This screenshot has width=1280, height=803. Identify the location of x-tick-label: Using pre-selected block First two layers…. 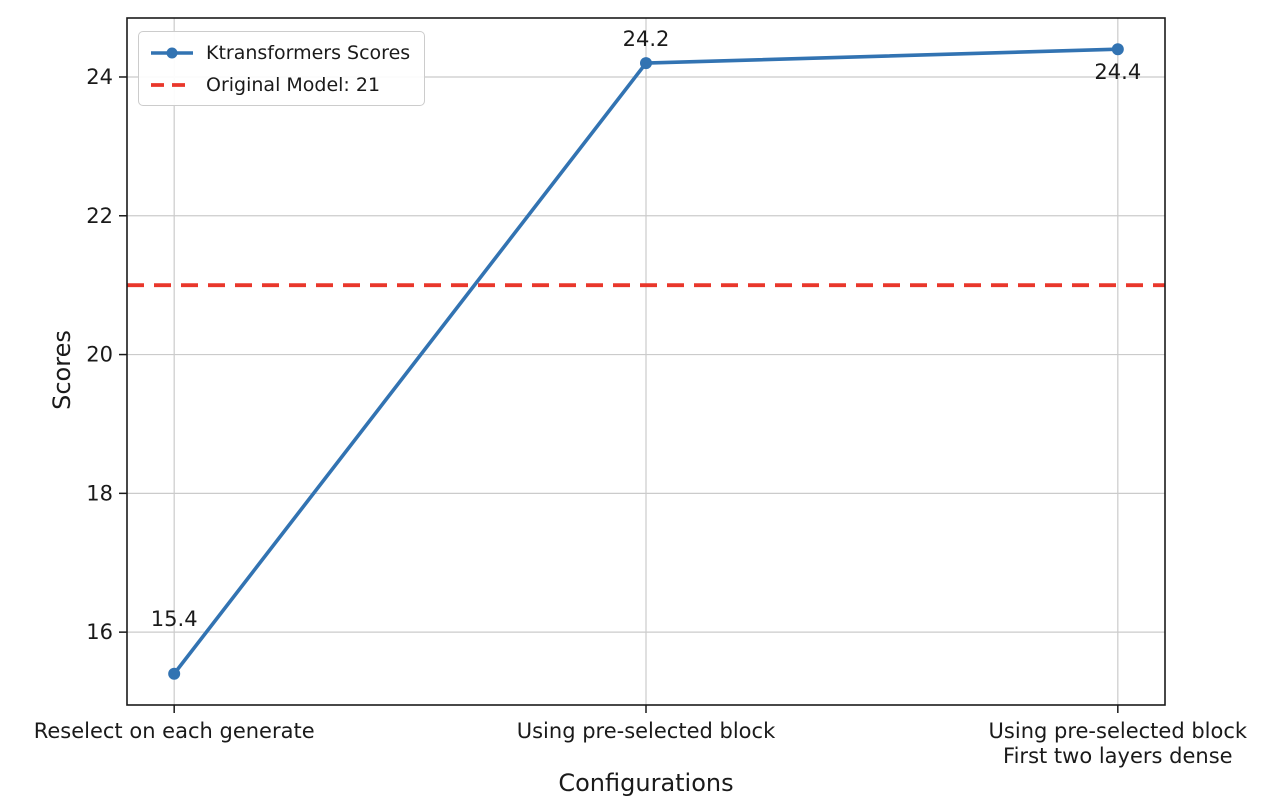
(1118, 743).